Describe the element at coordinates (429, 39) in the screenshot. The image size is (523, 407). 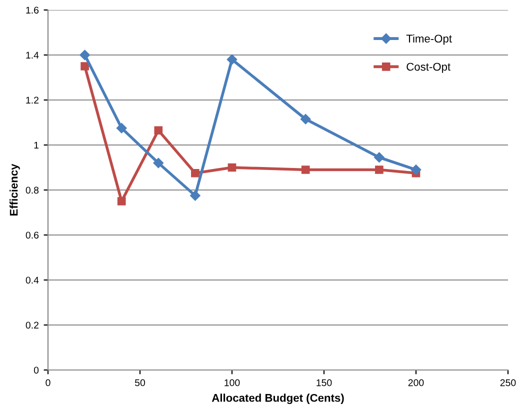
I see `legend-label: Time-Opt` at that location.